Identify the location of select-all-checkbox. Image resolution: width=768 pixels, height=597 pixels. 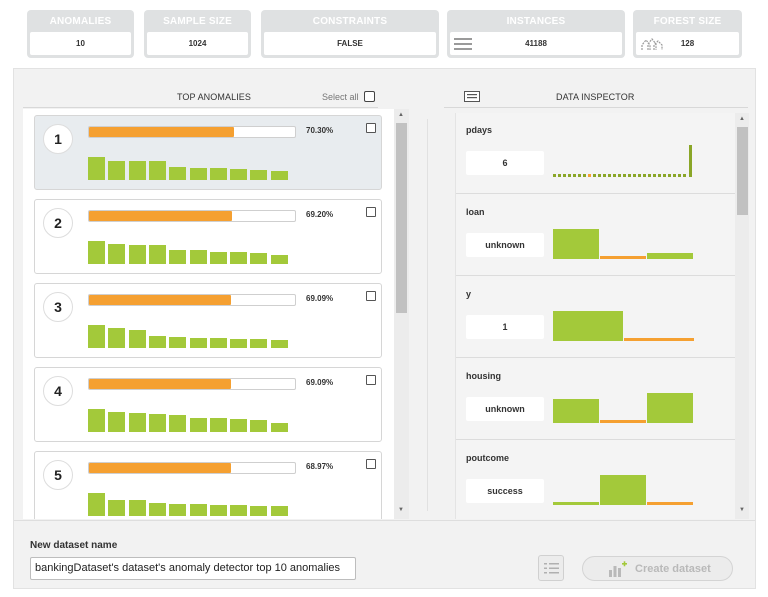
(369, 96).